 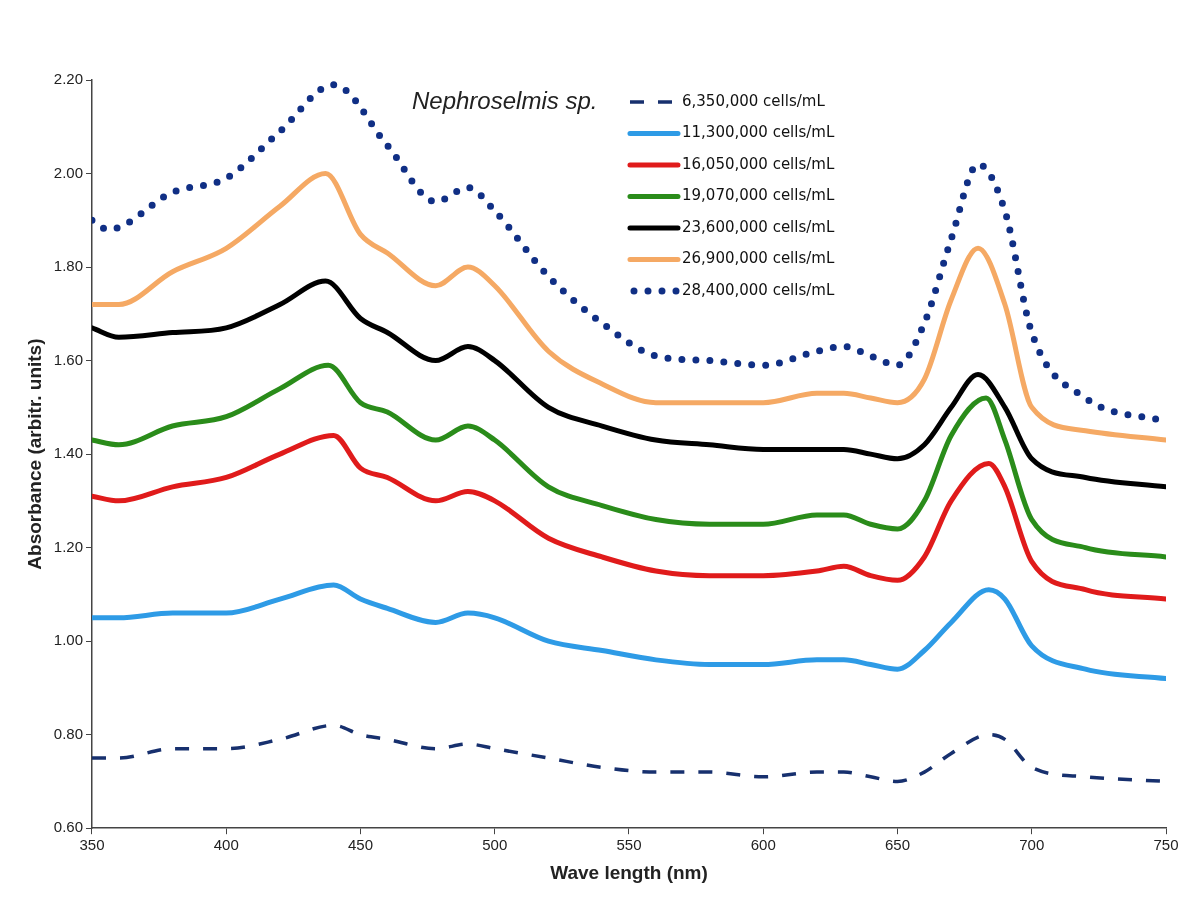 What do you see at coordinates (504, 100) in the screenshot?
I see `chart-title: Nephroselmis sp.` at bounding box center [504, 100].